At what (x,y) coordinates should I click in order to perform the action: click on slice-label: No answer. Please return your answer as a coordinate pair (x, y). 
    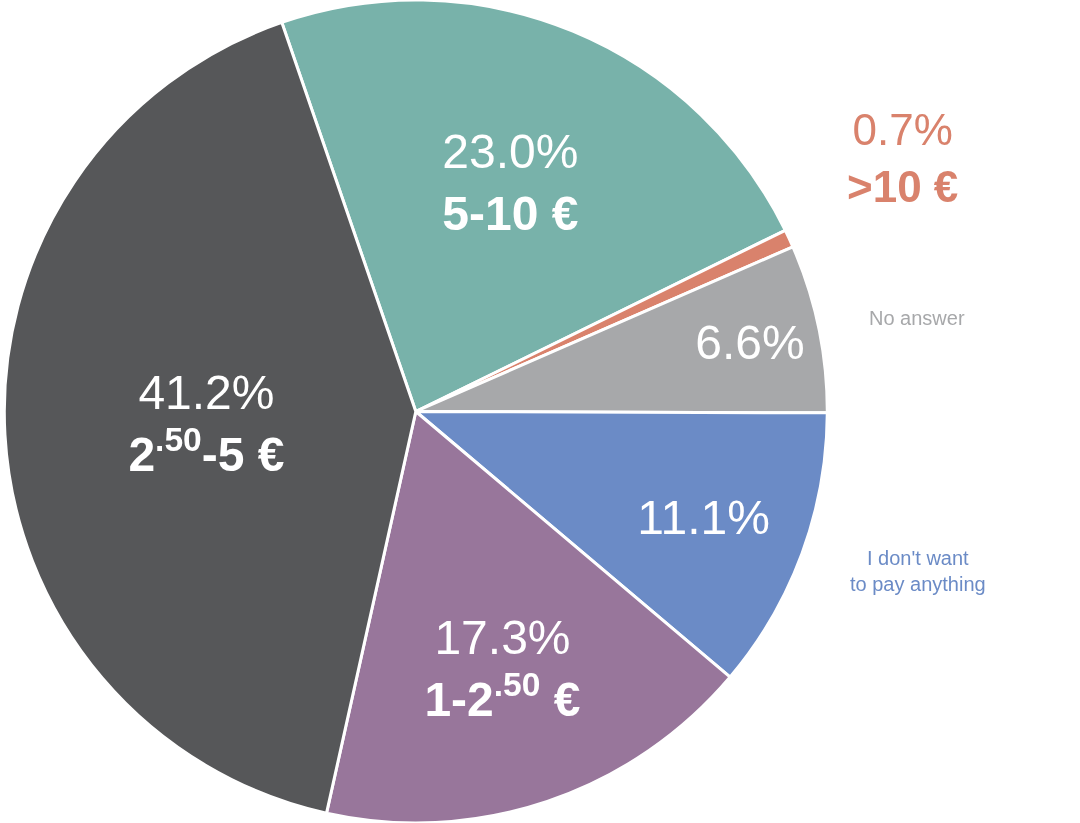
    Looking at the image, I should click on (917, 318).